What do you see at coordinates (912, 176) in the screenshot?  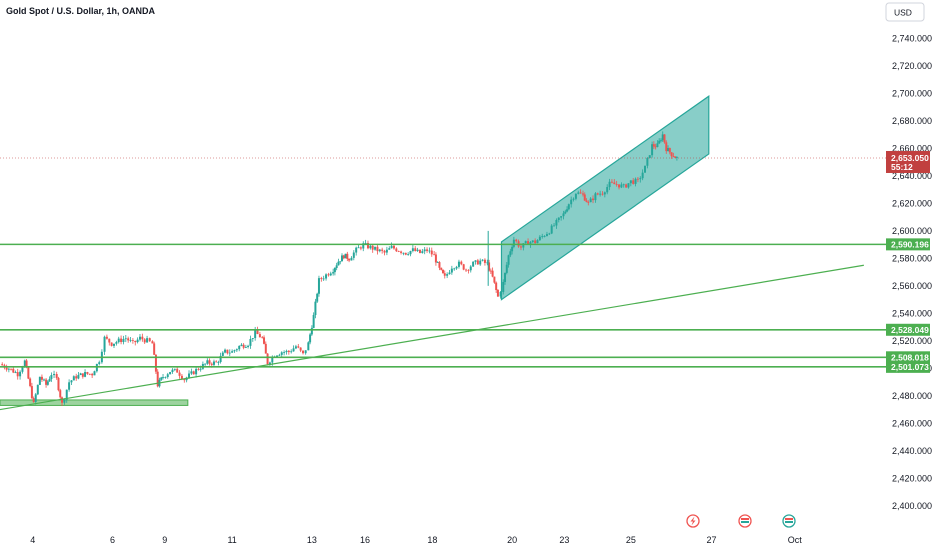 I see `y-tick-label: 2,640.000` at bounding box center [912, 176].